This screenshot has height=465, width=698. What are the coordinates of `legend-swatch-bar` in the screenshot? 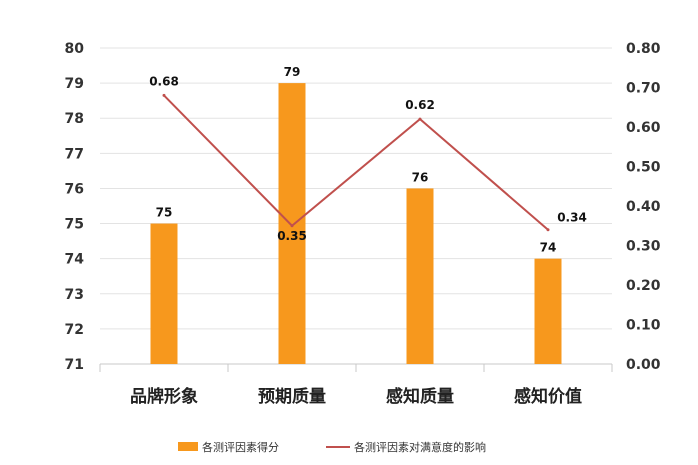 It's located at (188, 446).